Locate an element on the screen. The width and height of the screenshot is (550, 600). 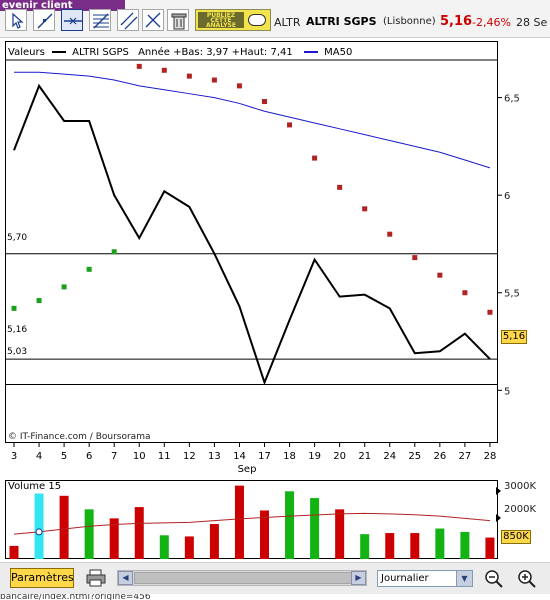
level-label-570: 5,70 is located at coordinates (17, 238).